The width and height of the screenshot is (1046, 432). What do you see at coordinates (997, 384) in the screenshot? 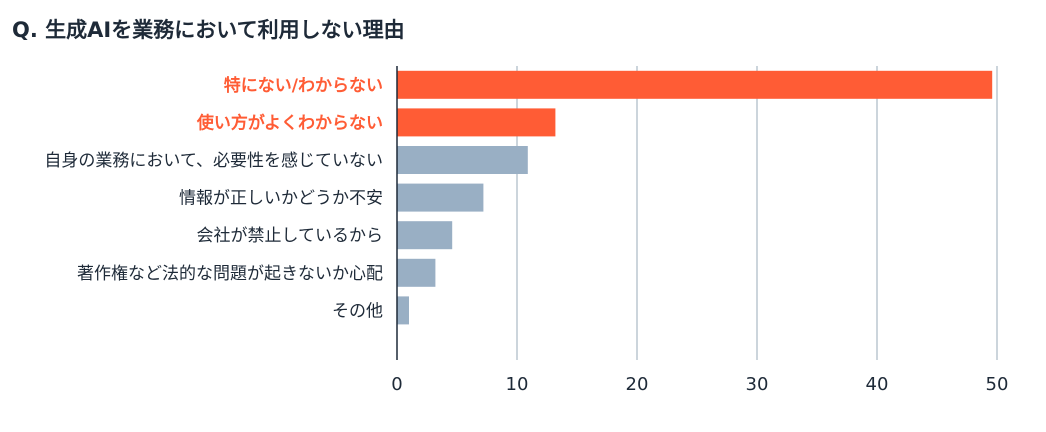
I see `x-tick-label: 50` at bounding box center [997, 384].